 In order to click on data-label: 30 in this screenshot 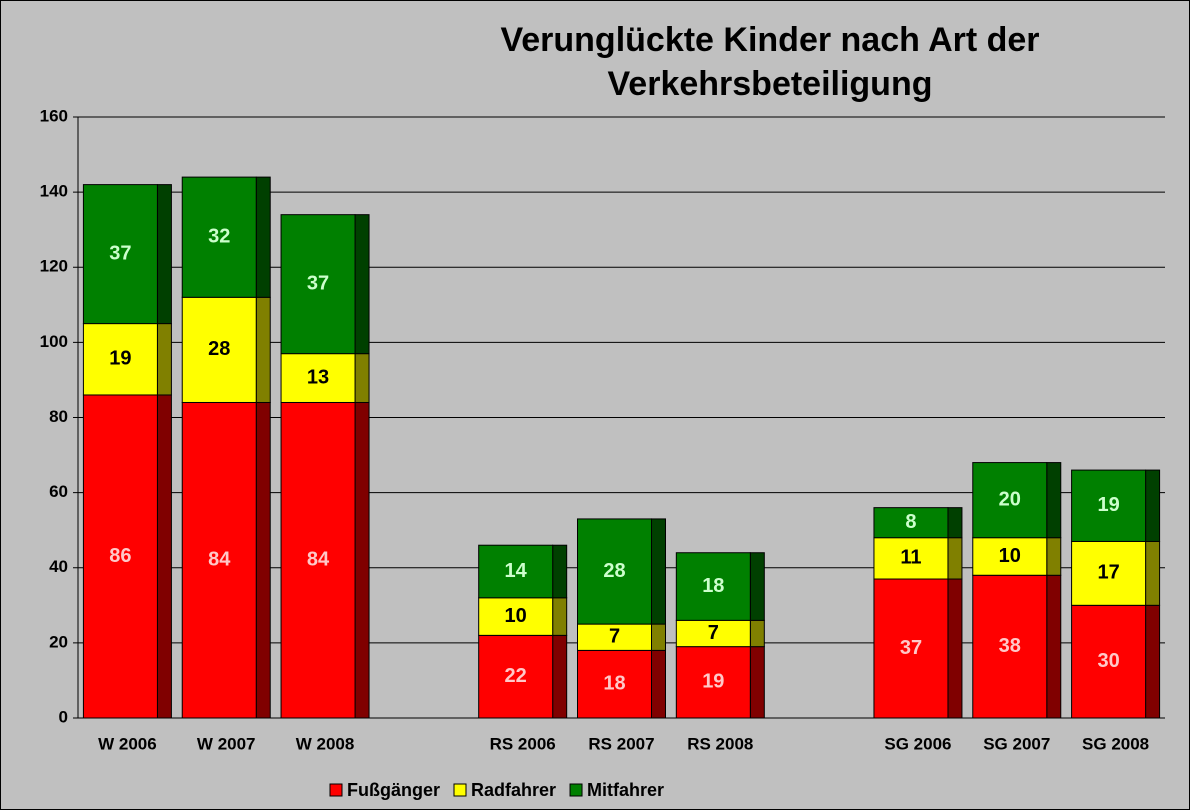, I will do `click(1108, 661)`.